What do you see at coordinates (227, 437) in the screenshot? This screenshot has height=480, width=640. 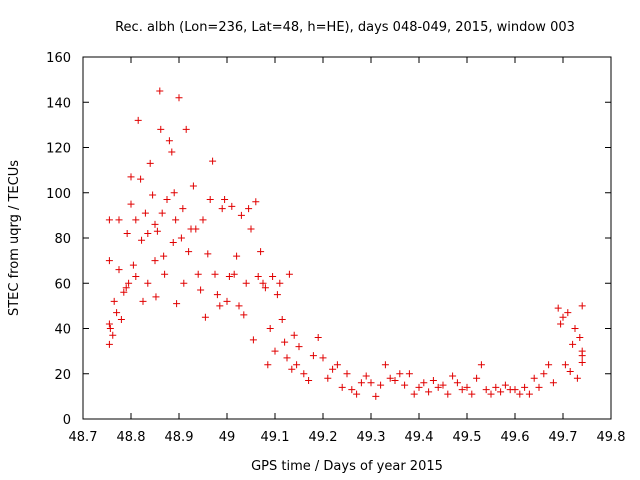 I see `x-tick-label: 49` at bounding box center [227, 437].